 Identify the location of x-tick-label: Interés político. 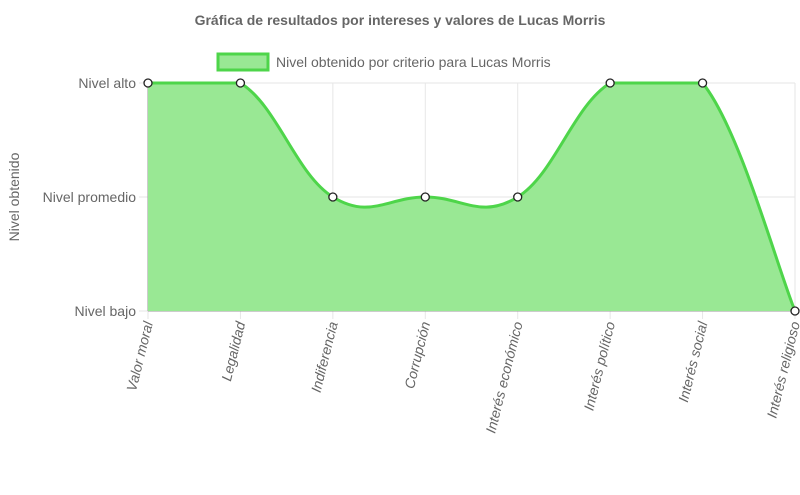
(599, 366).